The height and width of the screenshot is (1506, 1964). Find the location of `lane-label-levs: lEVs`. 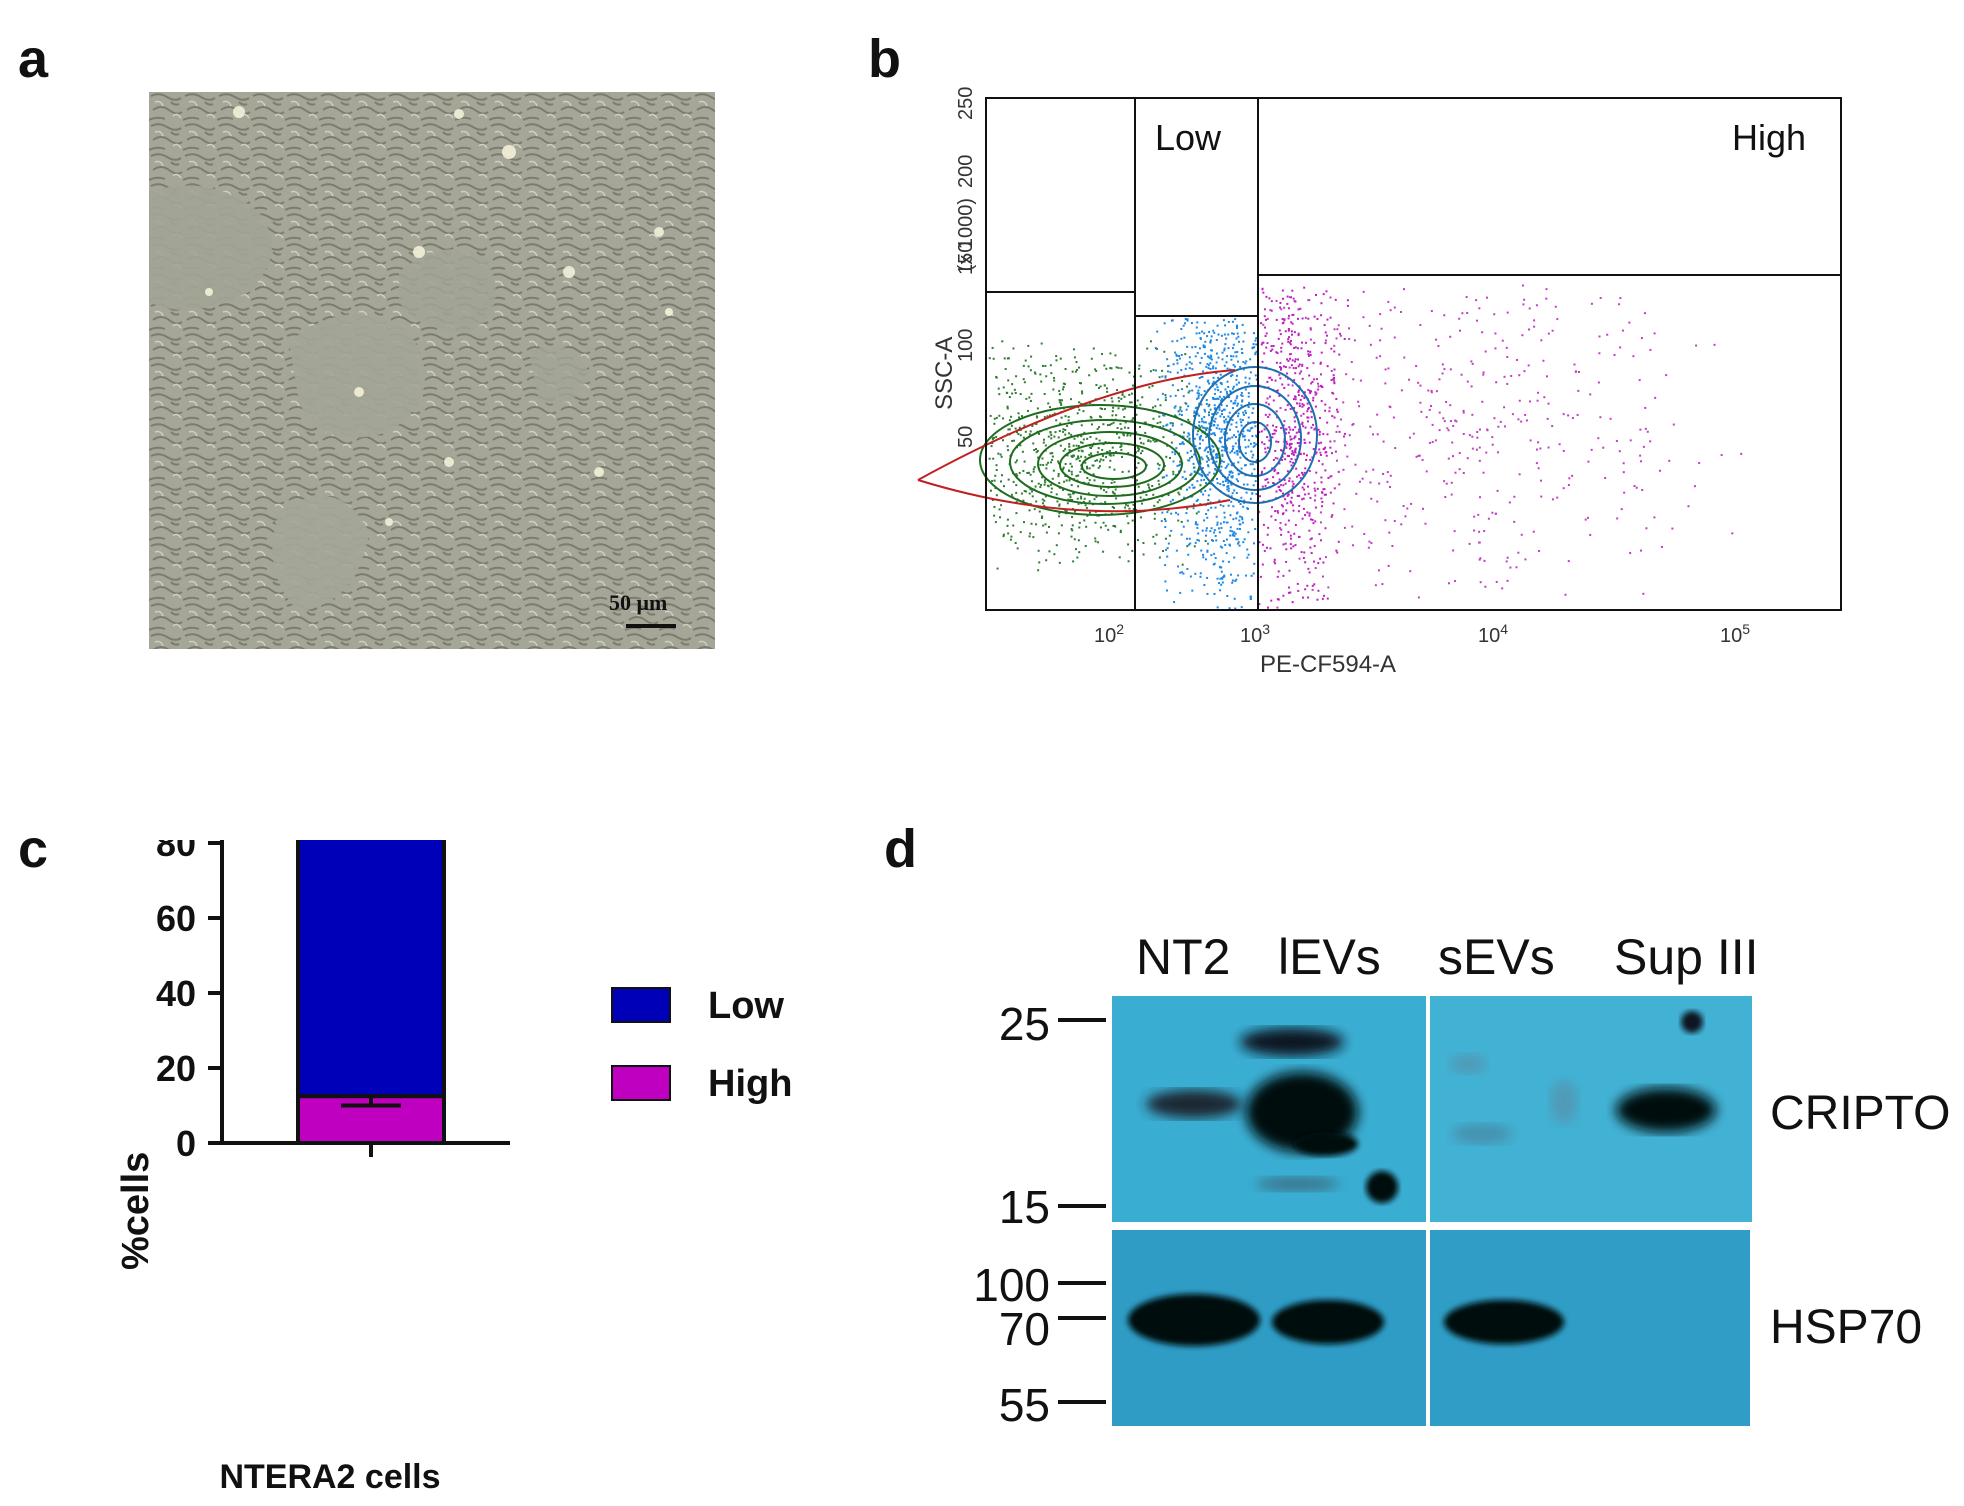

lane-label-levs: lEVs is located at coordinates (1329, 957).